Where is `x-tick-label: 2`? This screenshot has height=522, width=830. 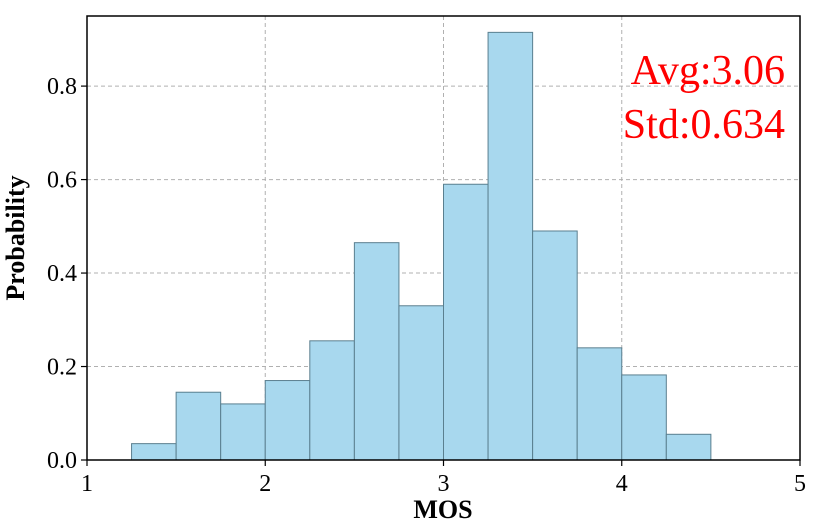 x-tick-label: 2 is located at coordinates (265, 484).